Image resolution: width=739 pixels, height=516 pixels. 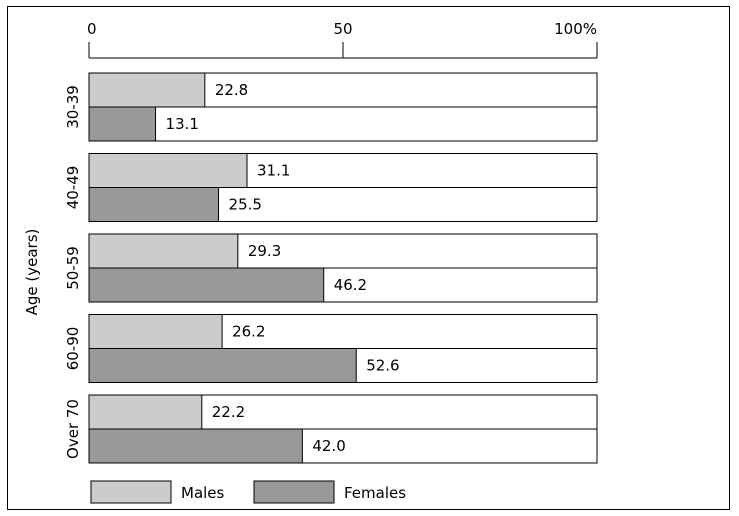 I want to click on bar-value-label: 46.2, so click(x=350, y=285).